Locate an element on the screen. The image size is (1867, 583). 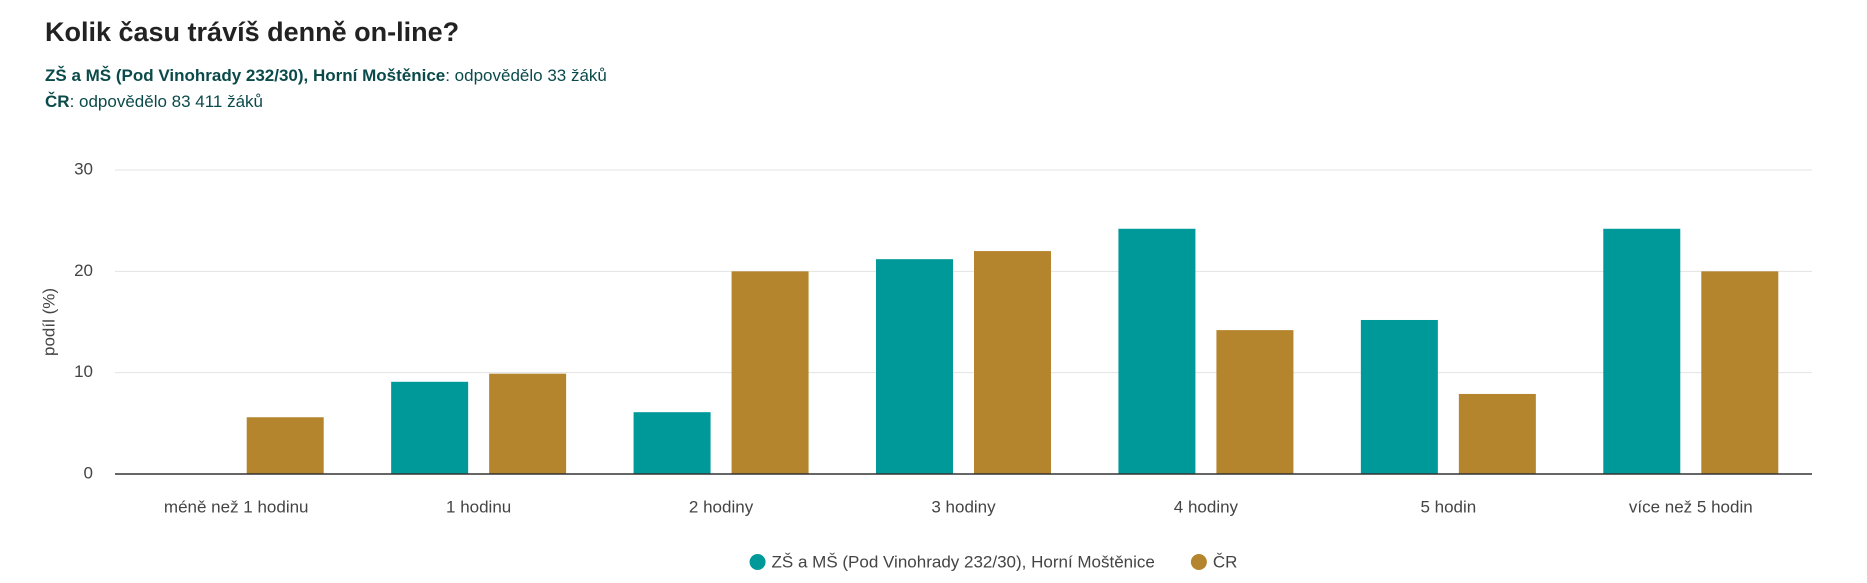
subtitle-bold: ČR is located at coordinates (57, 101).